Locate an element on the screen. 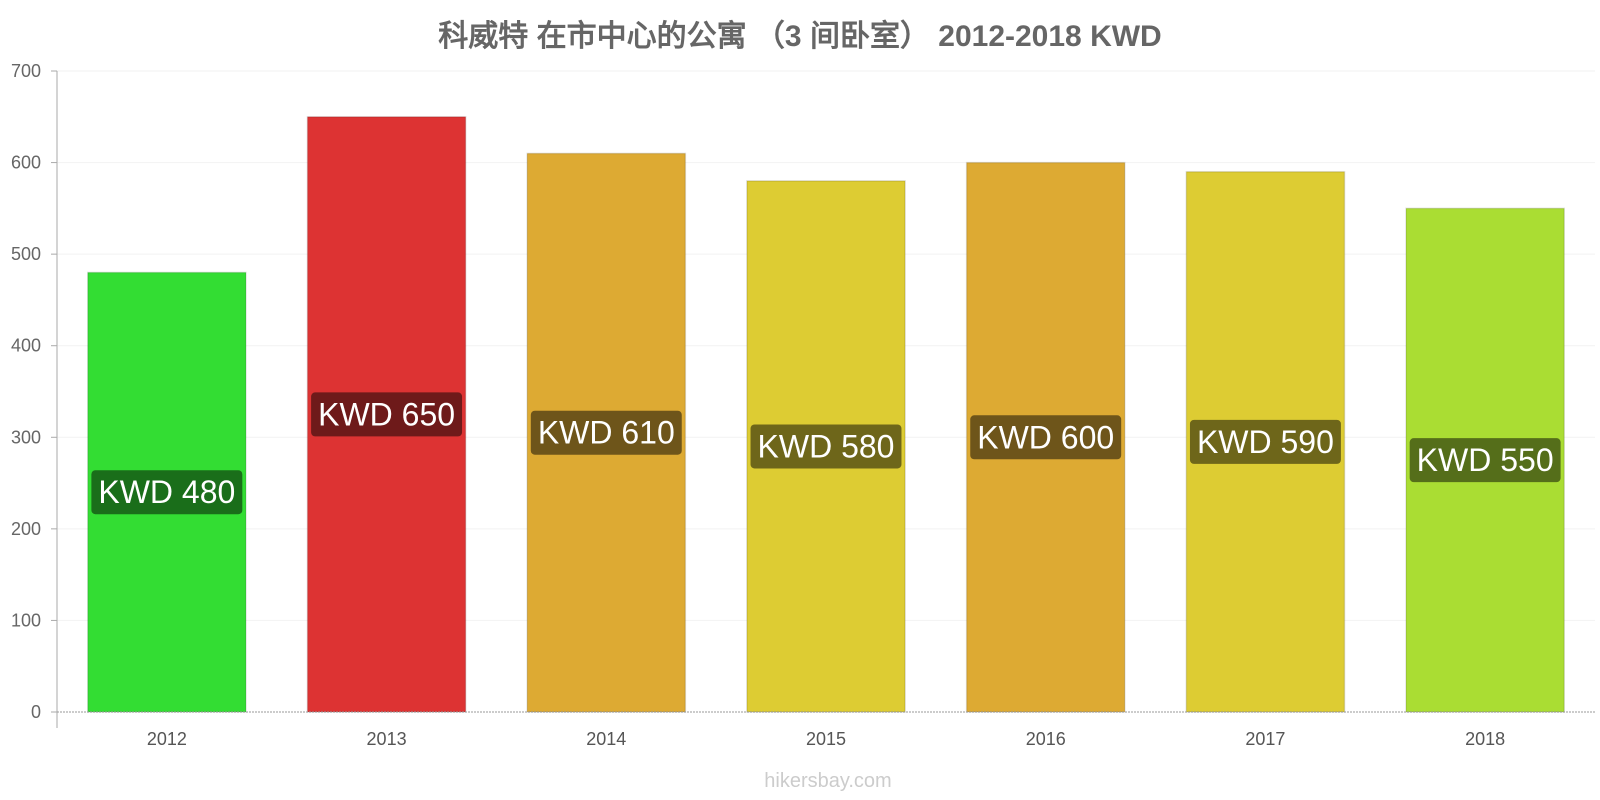  x-tick-label: 2017 is located at coordinates (1265, 739).